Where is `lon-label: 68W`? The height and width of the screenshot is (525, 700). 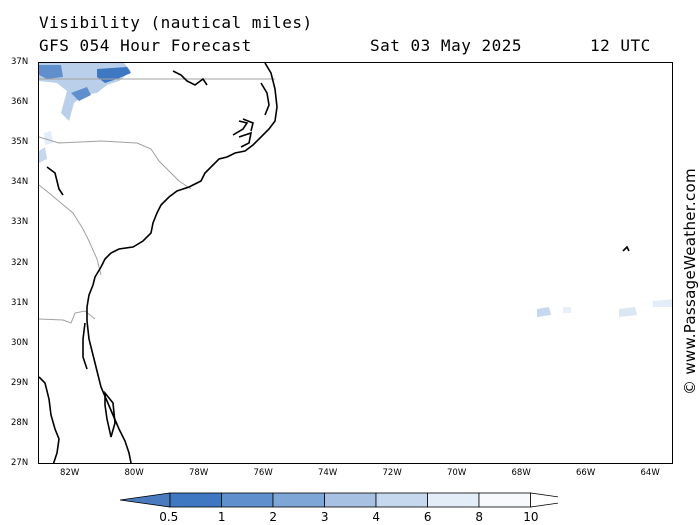 lon-label: 68W is located at coordinates (521, 473).